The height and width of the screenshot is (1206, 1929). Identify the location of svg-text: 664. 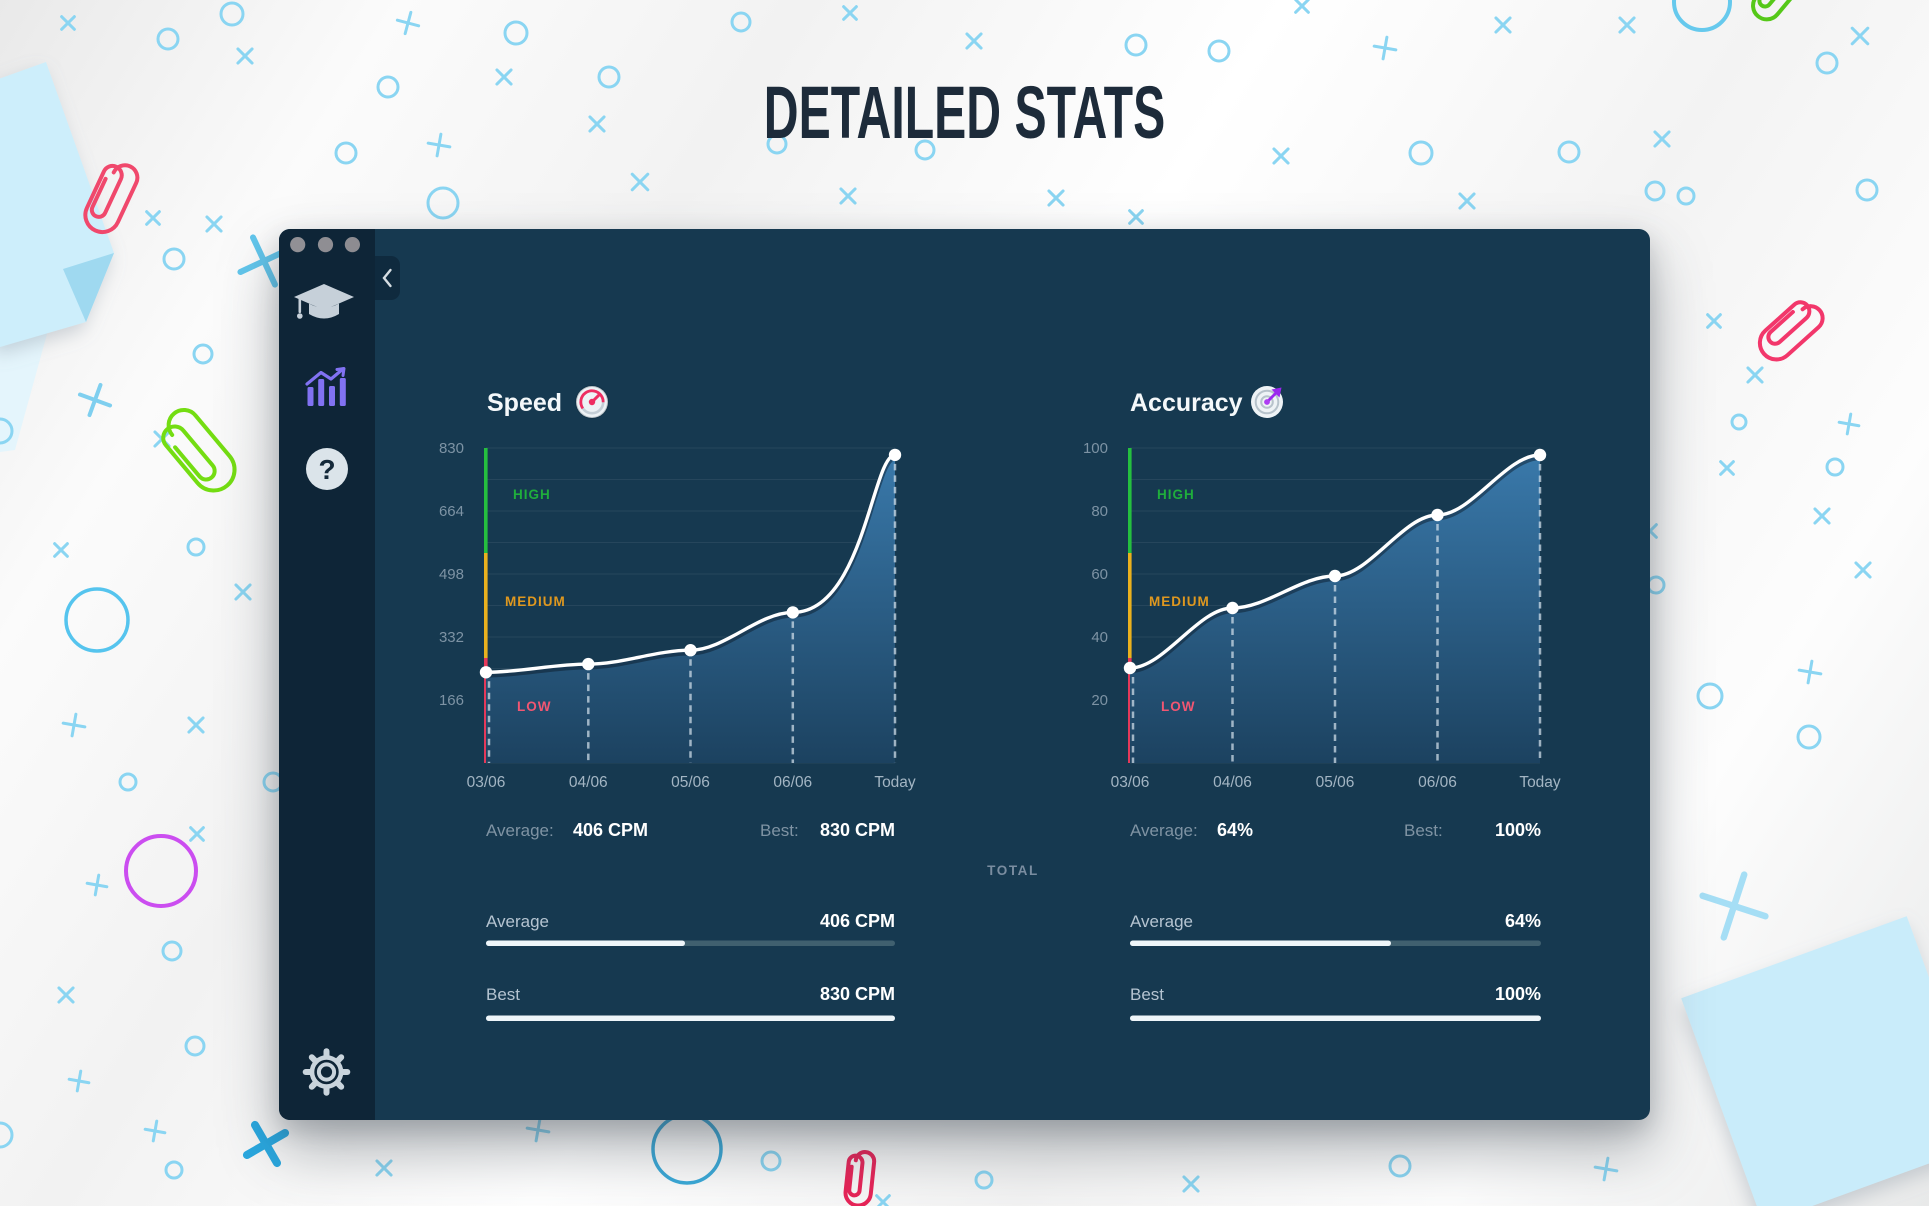
(451, 511).